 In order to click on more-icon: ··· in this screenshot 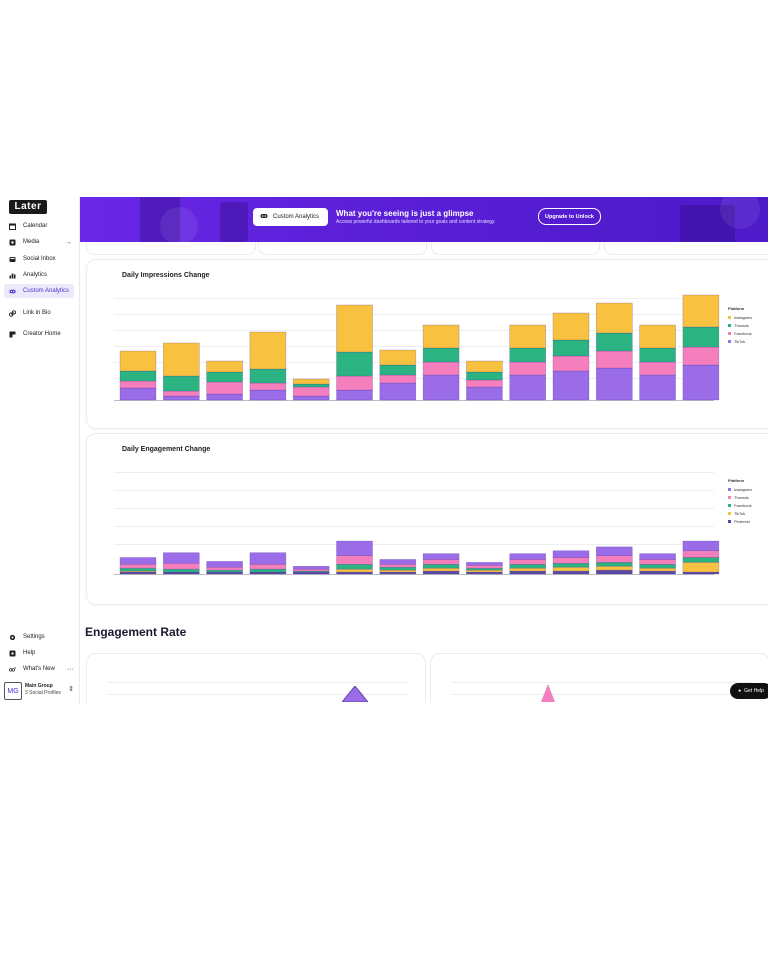, I will do `click(70, 669)`.